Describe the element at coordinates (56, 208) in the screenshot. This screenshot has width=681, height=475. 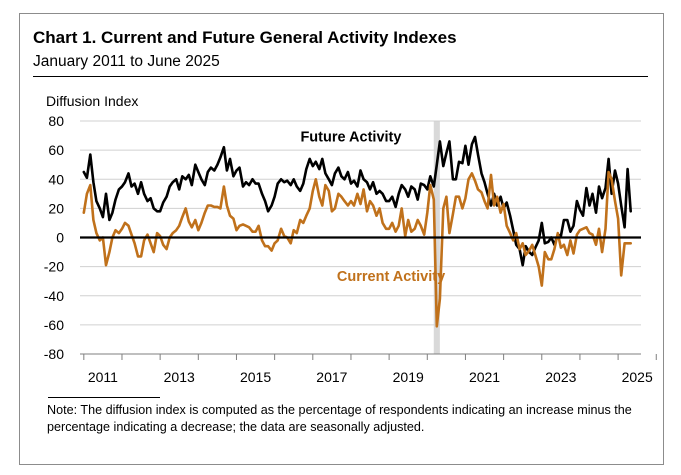
I see `y-tick-label: 20` at that location.